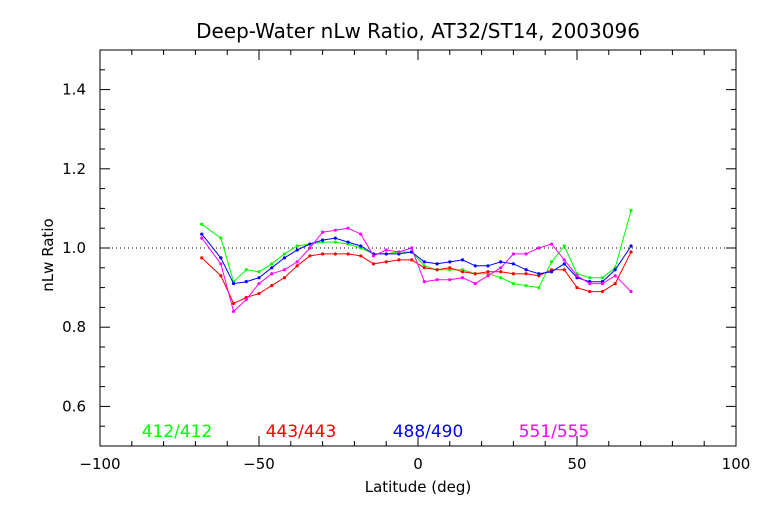  Describe the element at coordinates (74, 248) in the screenshot. I see `y-tick-label: 1.0` at that location.